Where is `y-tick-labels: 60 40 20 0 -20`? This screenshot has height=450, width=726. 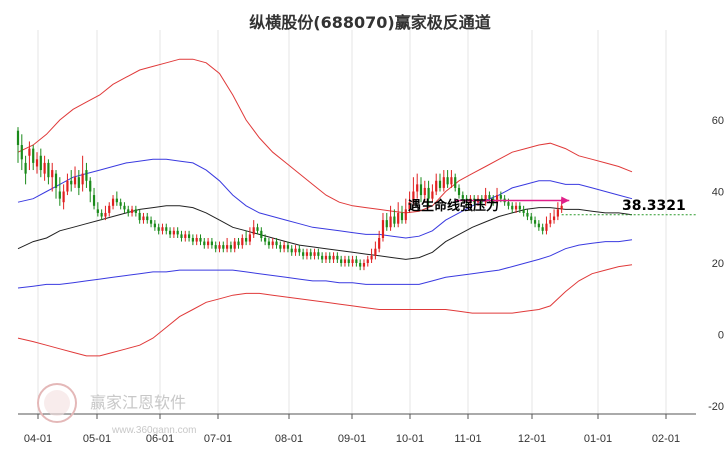 y-tick-labels: 60 40 20 0 -20 is located at coordinates (716, 264).